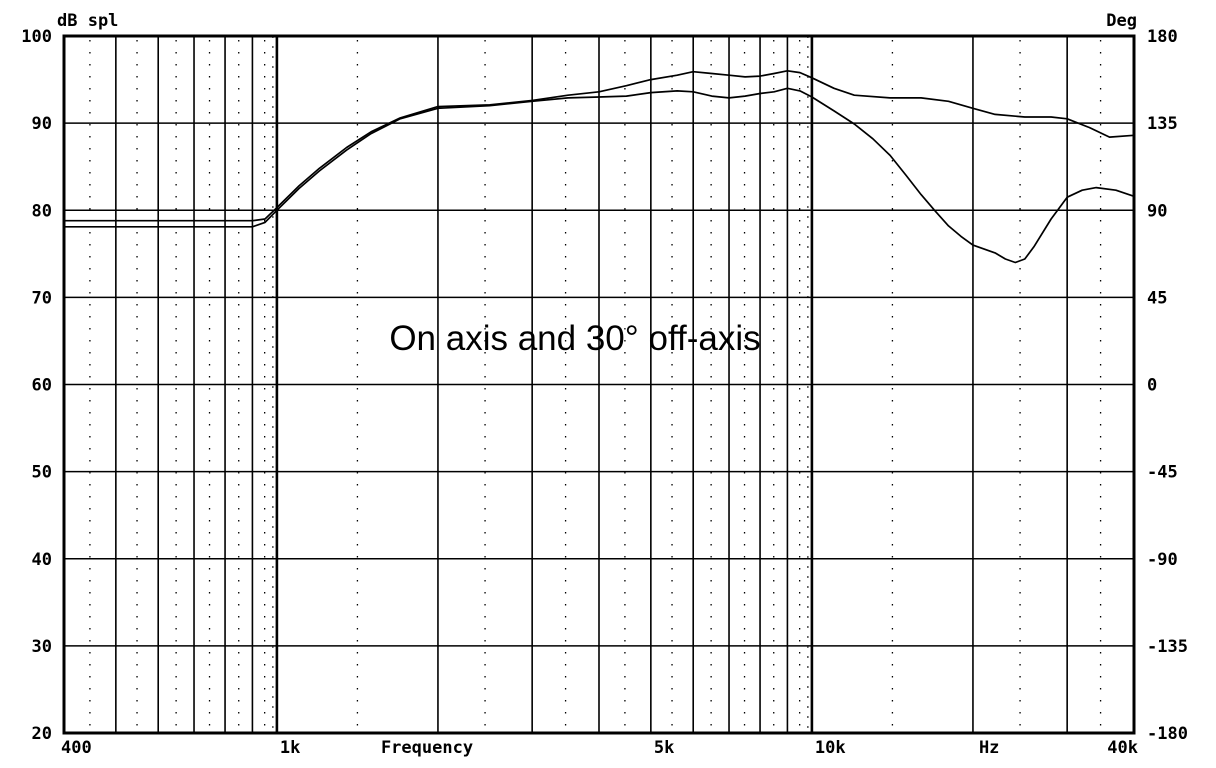  I want to click on y-right-tick-label: -135, so click(1167, 647).